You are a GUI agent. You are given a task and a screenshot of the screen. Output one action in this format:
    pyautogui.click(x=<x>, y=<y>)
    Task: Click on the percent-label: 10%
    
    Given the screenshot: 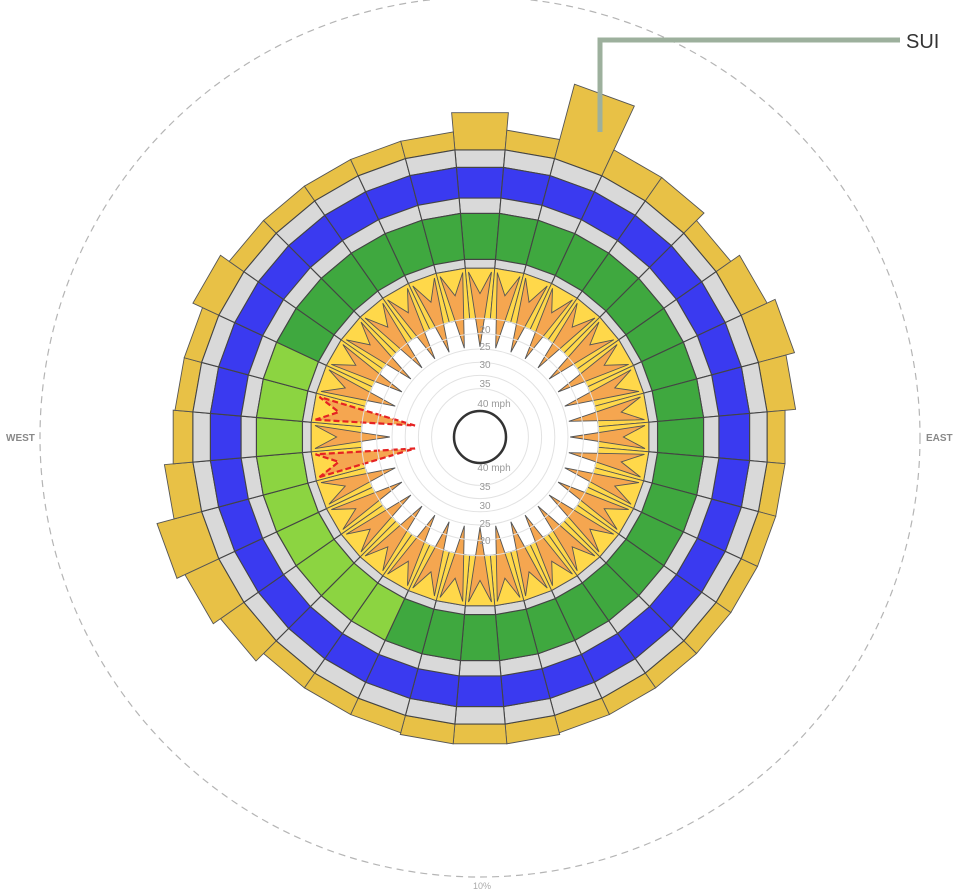 What is the action you would take?
    pyautogui.click(x=482, y=886)
    